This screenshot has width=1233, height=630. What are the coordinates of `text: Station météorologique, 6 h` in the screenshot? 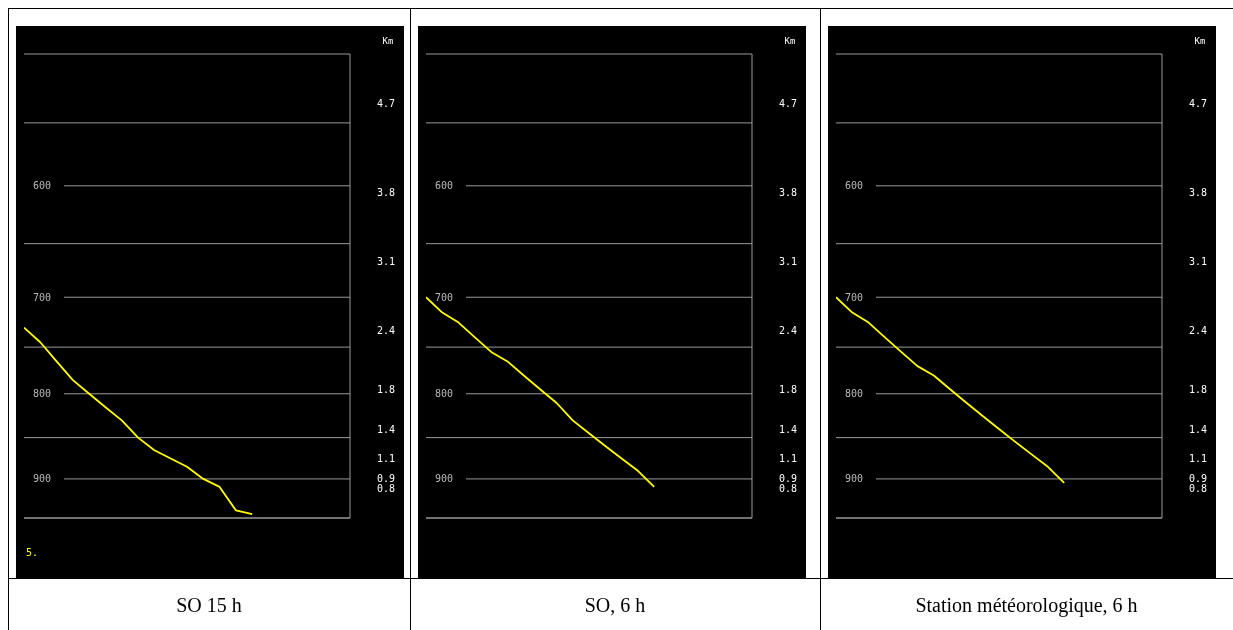 It's located at (1026, 605).